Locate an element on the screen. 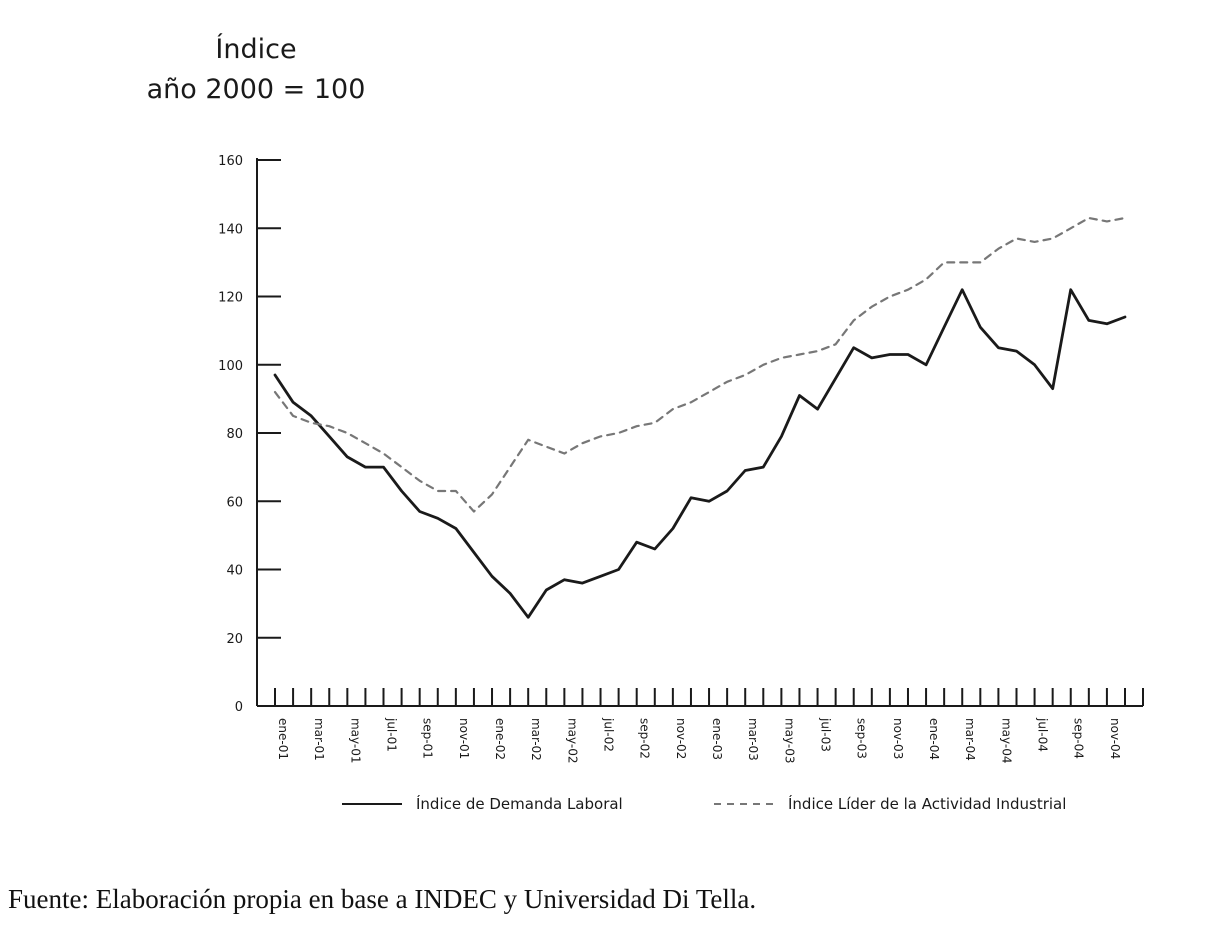 The image size is (1226, 946). x-tick-label-jul-03: jul-03 is located at coordinates (826, 734).